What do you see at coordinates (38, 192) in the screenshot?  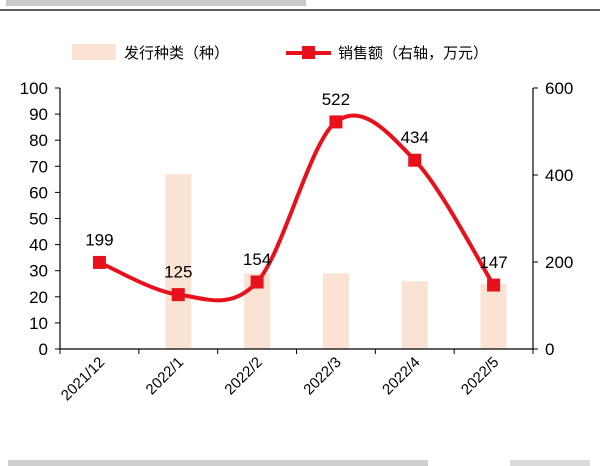 I see `y-left-tick-label: 60` at bounding box center [38, 192].